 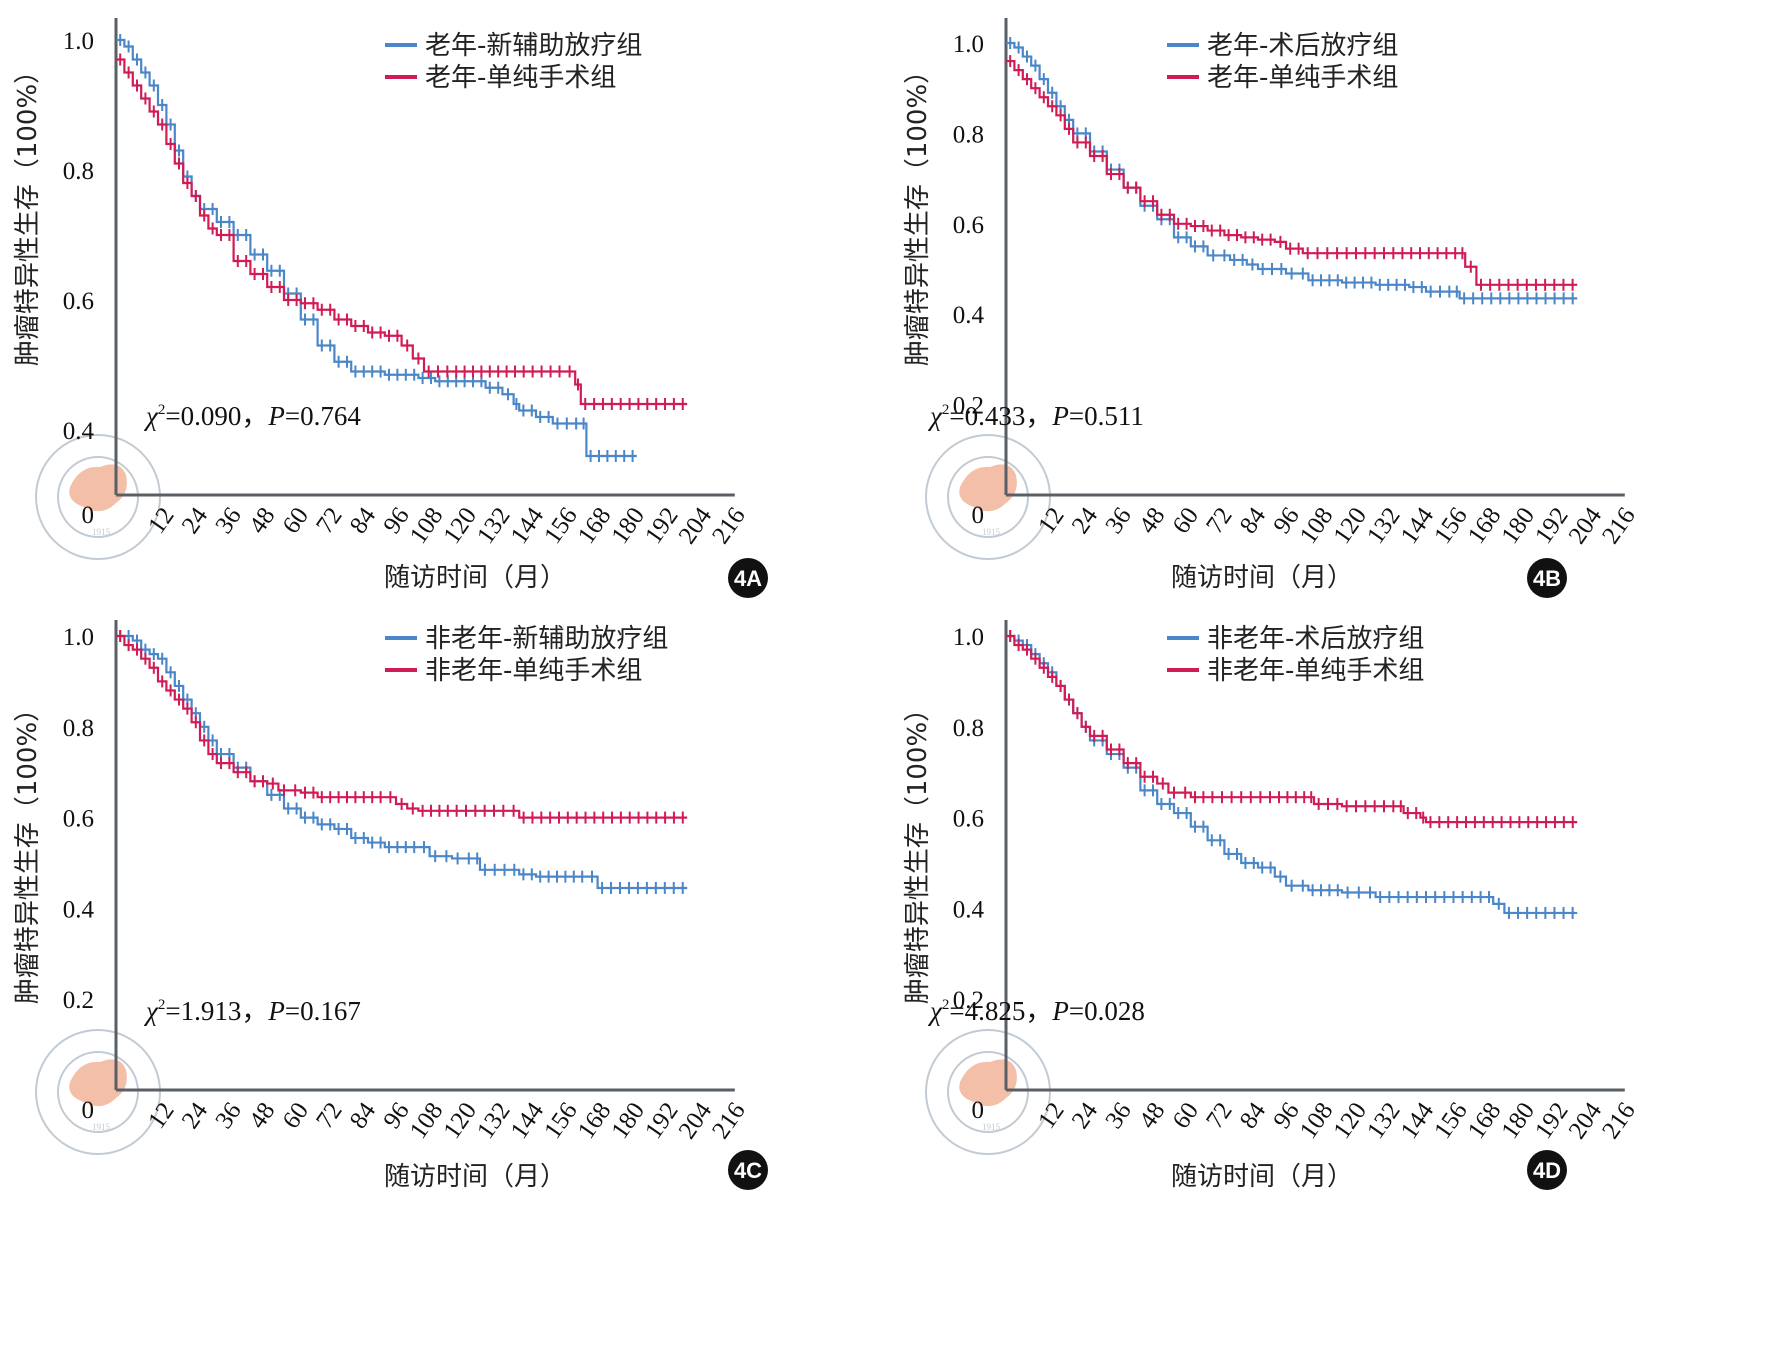 What do you see at coordinates (1000, 1011) in the screenshot?
I see `chi-value: =4.825，` at bounding box center [1000, 1011].